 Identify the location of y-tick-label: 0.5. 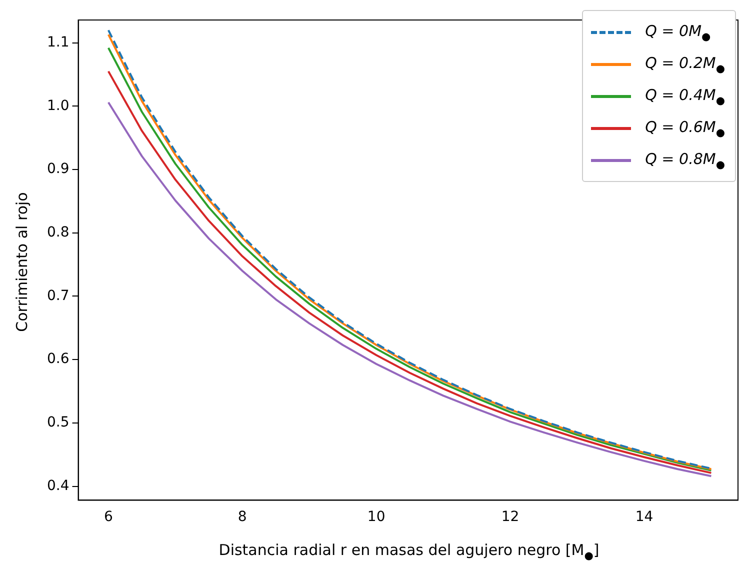
(58, 422).